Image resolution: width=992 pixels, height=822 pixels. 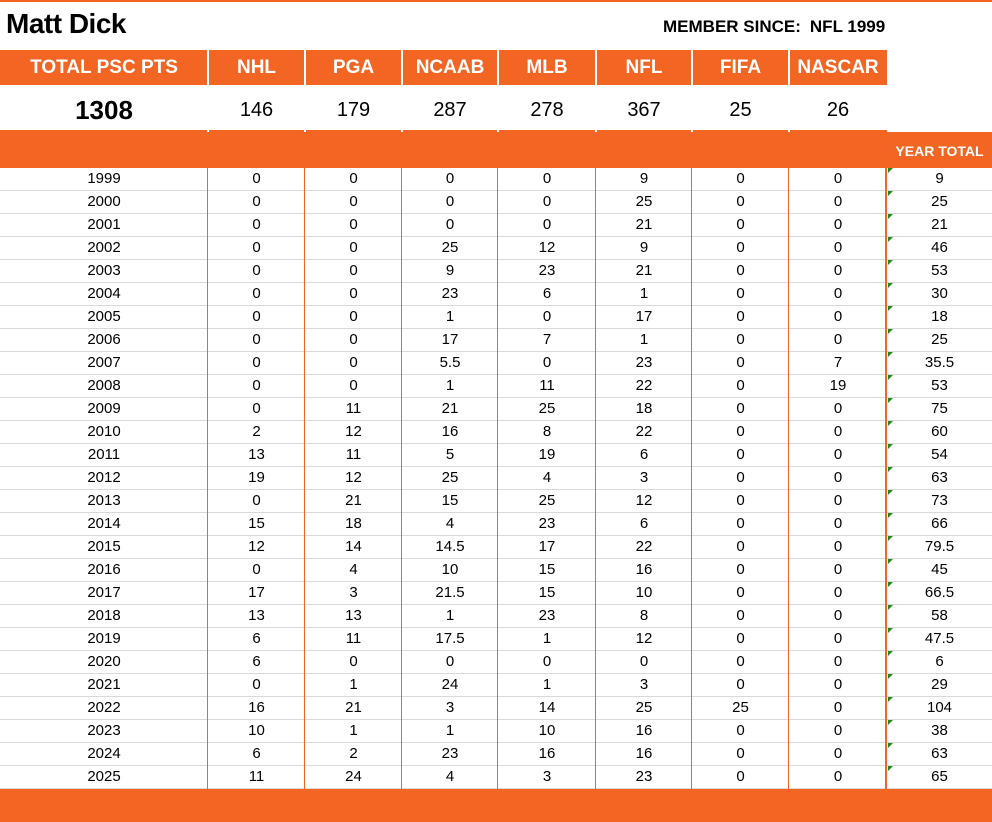 I want to click on cell-year: 2006, so click(x=104, y=339).